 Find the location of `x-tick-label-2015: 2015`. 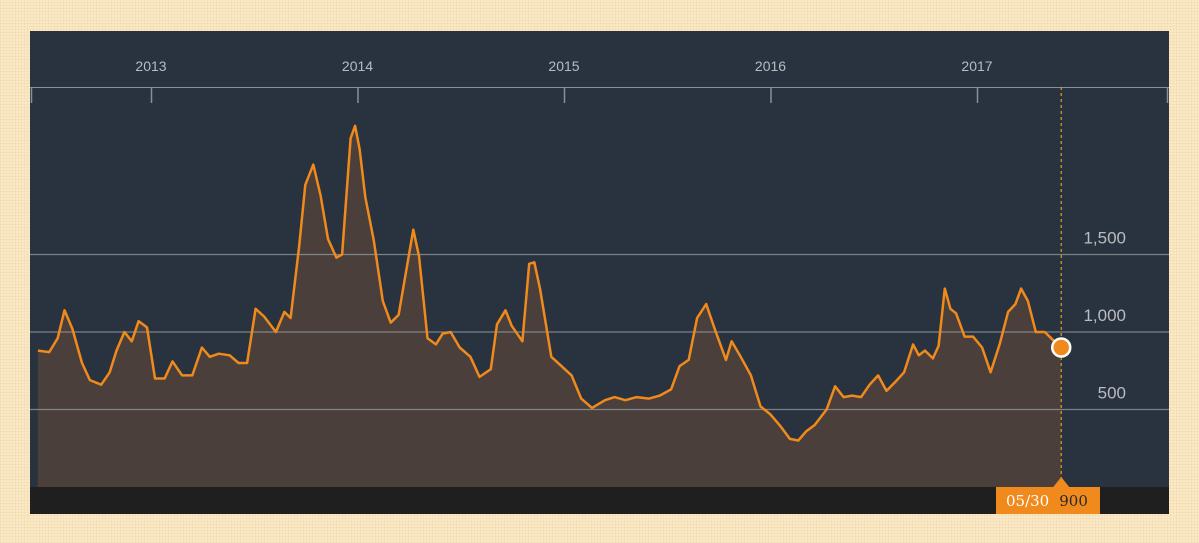

x-tick-label-2015: 2015 is located at coordinates (563, 66).